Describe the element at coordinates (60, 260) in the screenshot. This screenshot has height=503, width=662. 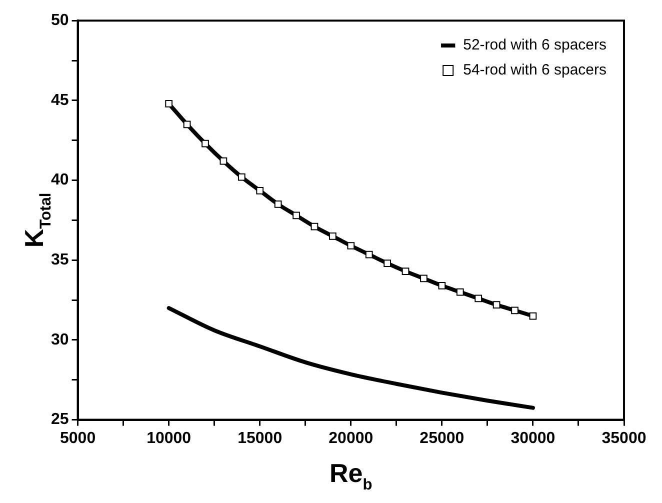
I see `y-tick-label: 35` at that location.